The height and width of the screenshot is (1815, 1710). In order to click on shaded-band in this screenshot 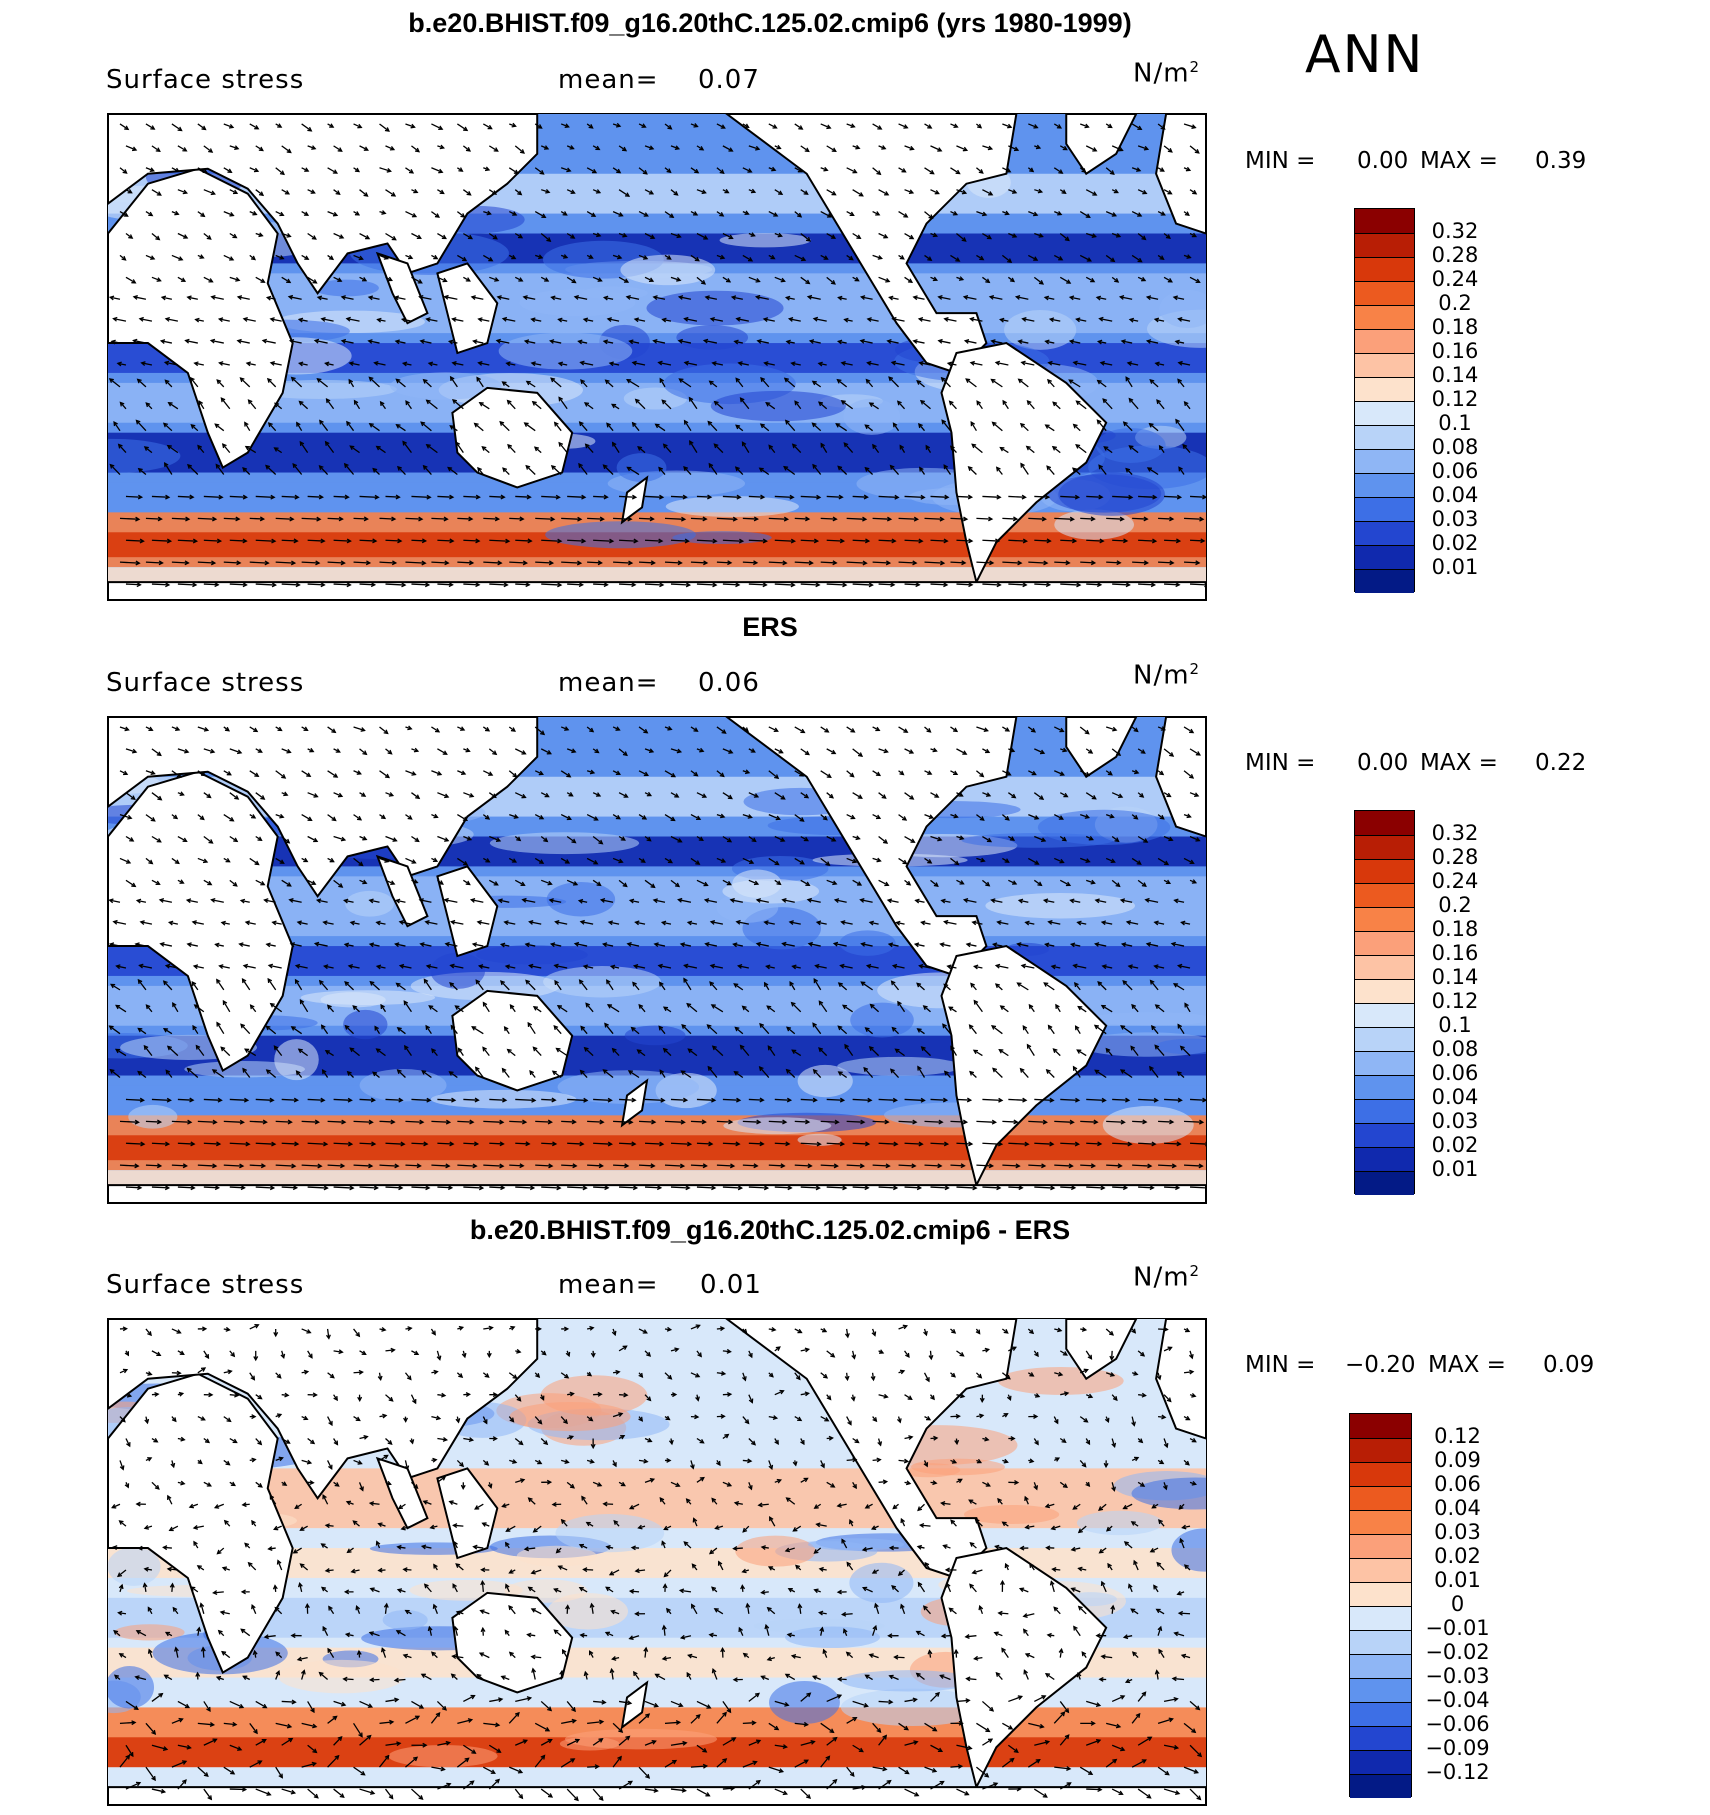, I will do `click(657, 1148)`.